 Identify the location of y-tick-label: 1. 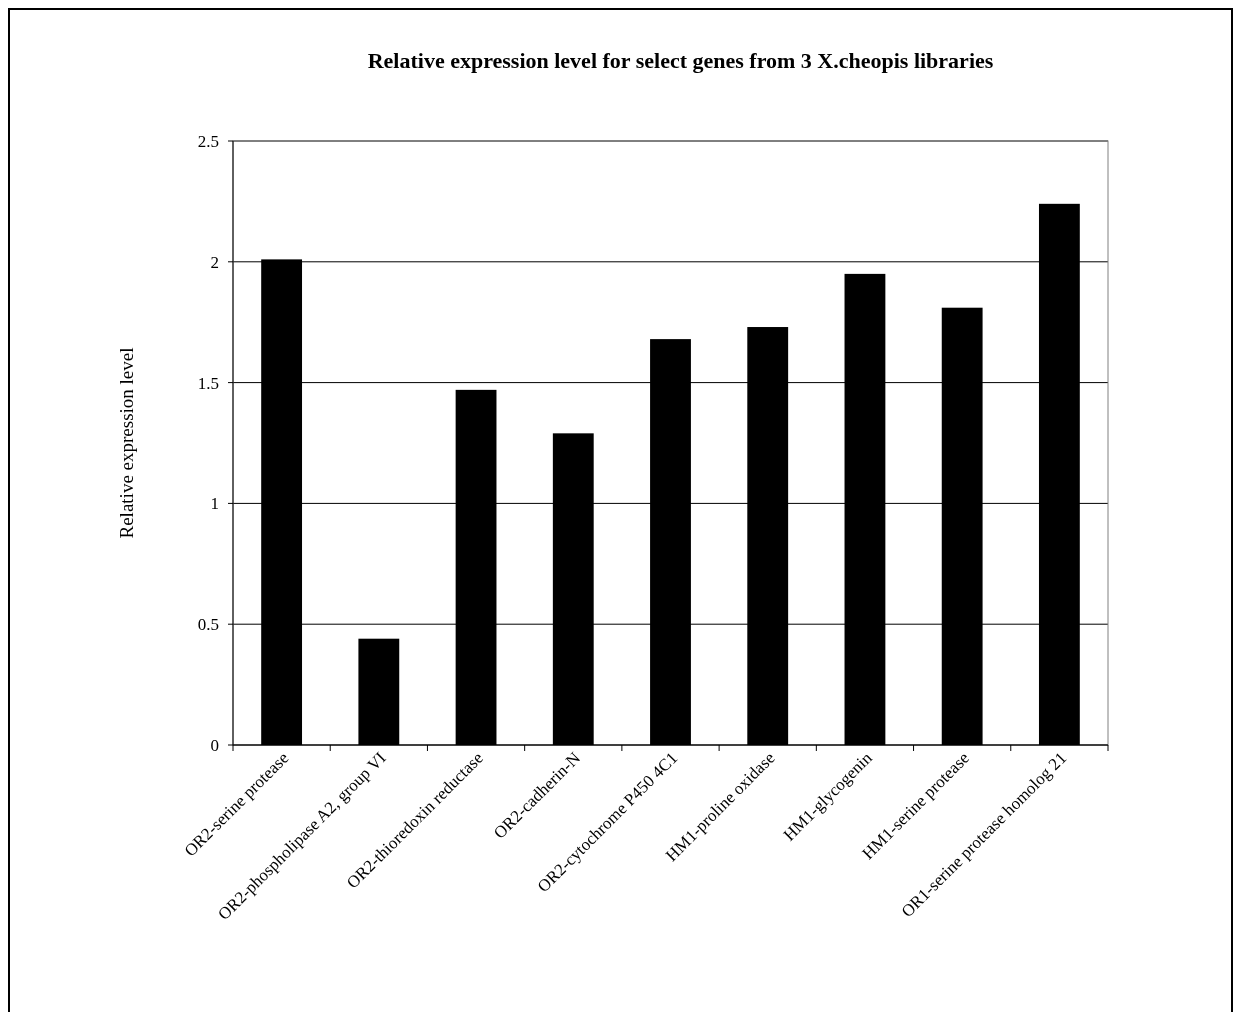
(214, 504).